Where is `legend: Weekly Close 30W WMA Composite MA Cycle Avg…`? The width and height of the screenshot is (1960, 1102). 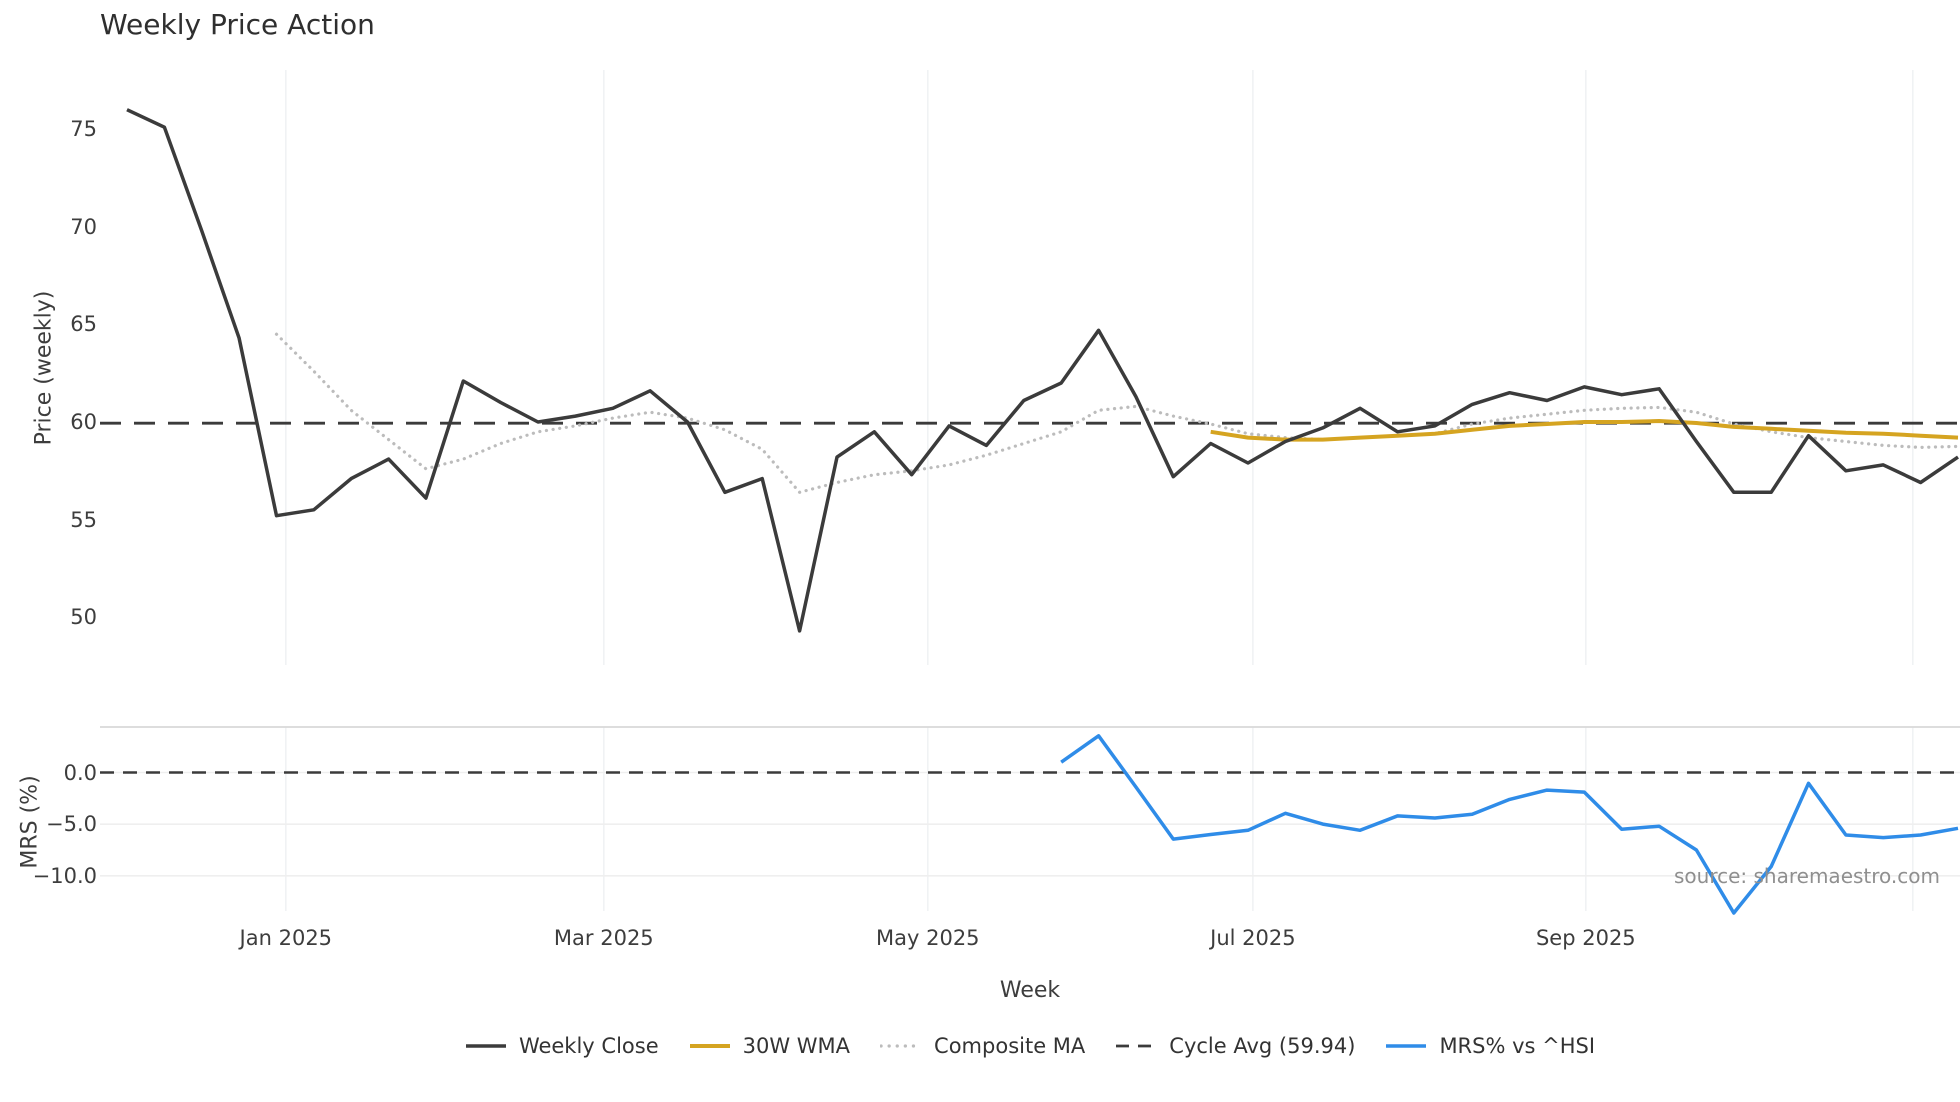
legend: Weekly Close 30W WMA Composite MA Cycle Avg… is located at coordinates (1030, 1046).